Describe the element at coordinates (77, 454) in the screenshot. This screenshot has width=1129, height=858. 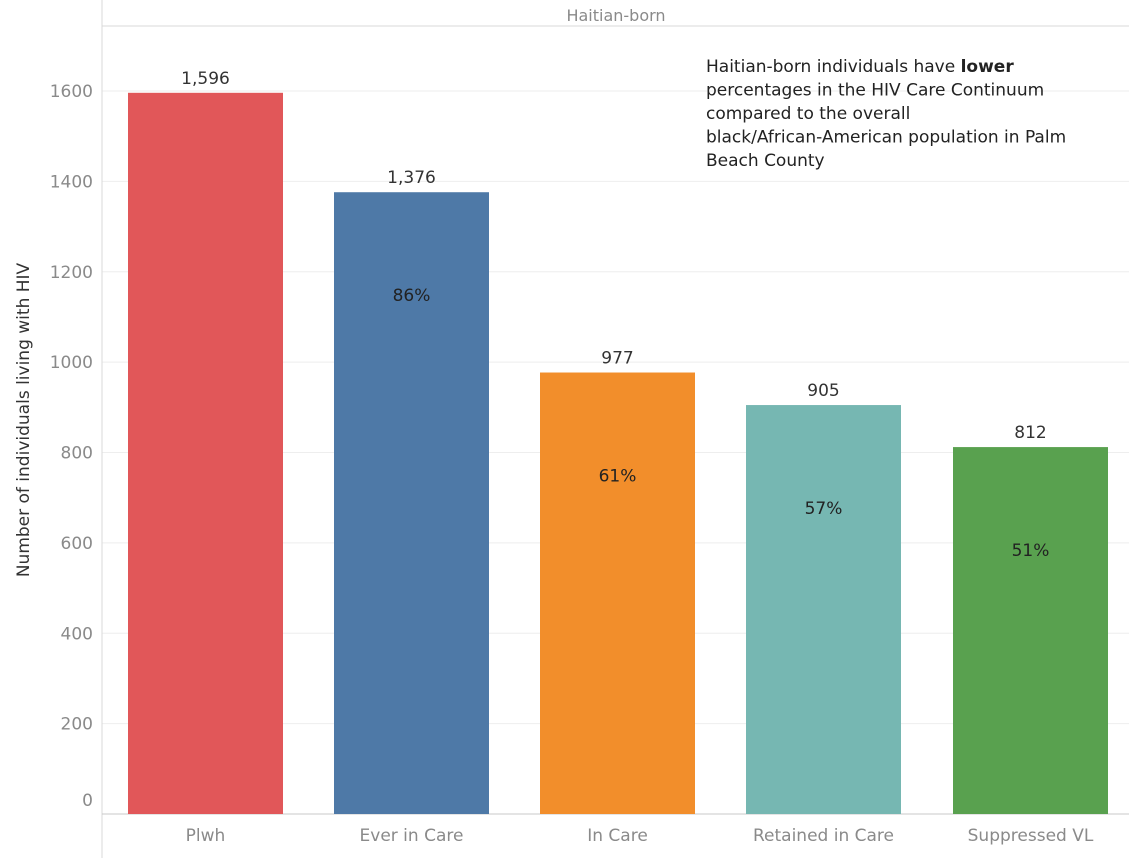
I see `y-tick-label: 800` at that location.